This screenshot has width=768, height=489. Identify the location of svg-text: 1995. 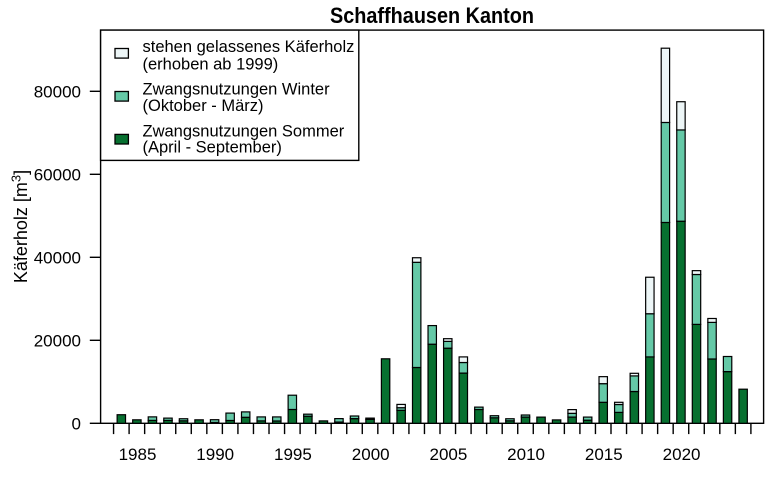
(293, 454).